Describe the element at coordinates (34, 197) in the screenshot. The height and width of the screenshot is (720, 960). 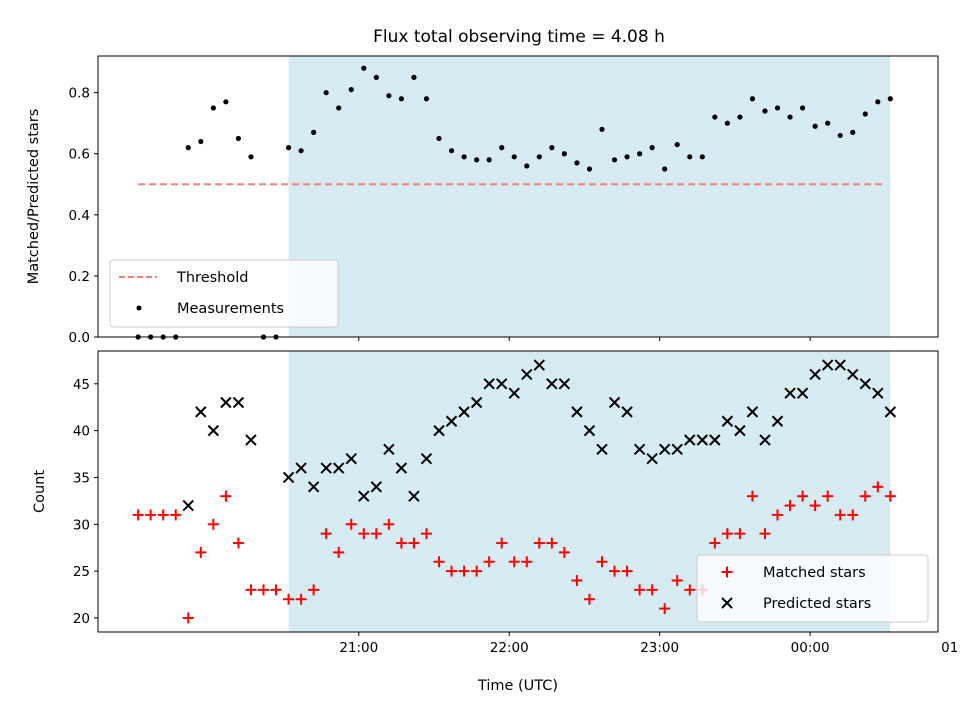
I see `top-y-axis-label: Matched/Predicted stars` at that location.